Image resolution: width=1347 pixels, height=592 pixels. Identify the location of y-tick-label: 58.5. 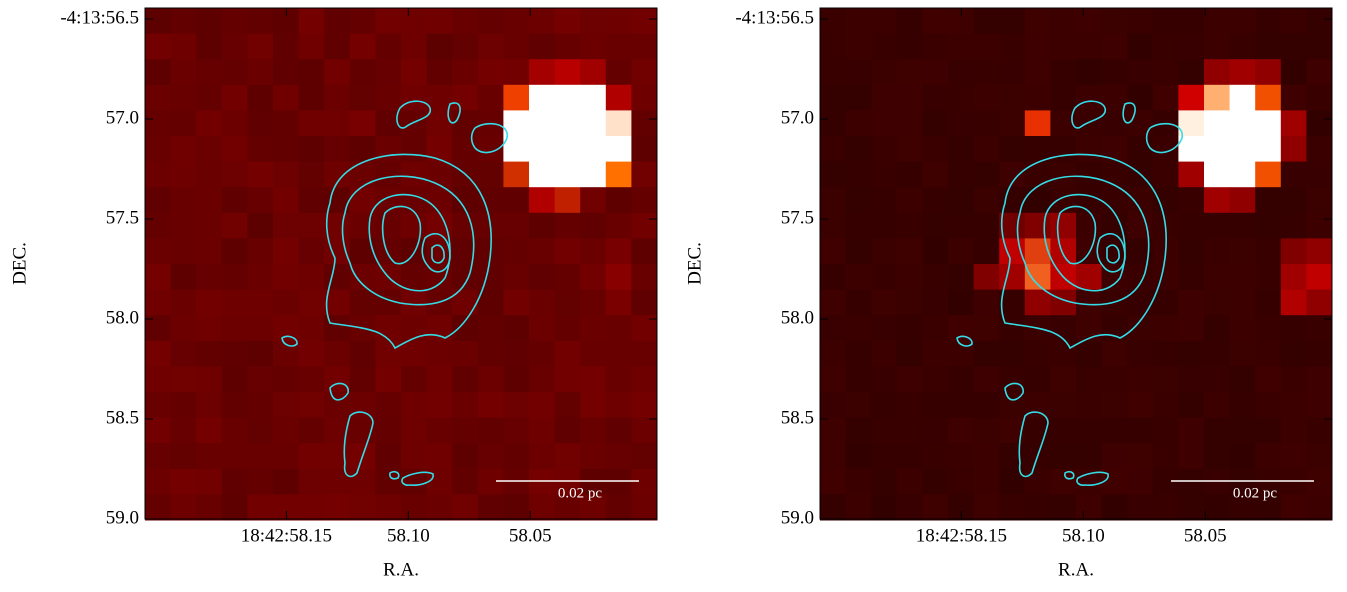
(122, 417).